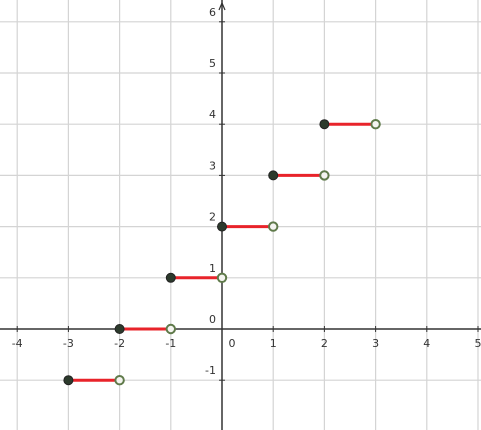 This screenshot has width=481, height=430. Describe the element at coordinates (212, 12) in the screenshot. I see `y-tick-label: 6` at that location.